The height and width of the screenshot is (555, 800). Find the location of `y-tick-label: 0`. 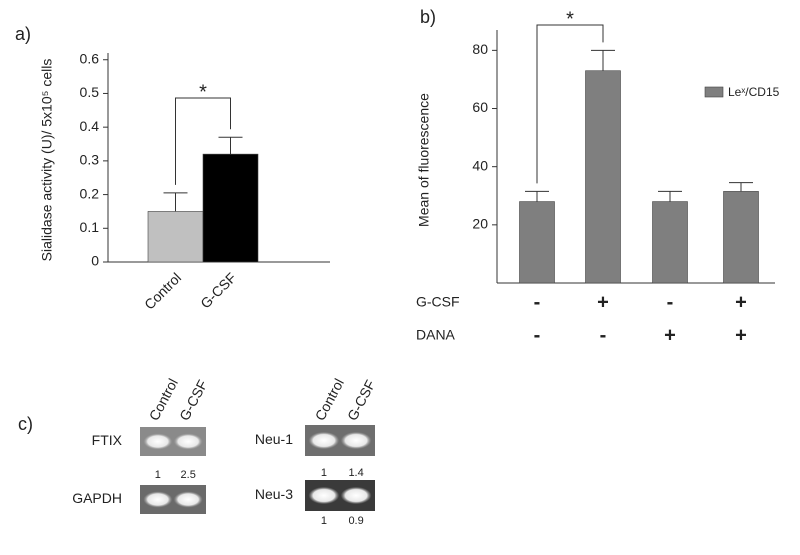

y-tick-label: 0 is located at coordinates (95, 261).